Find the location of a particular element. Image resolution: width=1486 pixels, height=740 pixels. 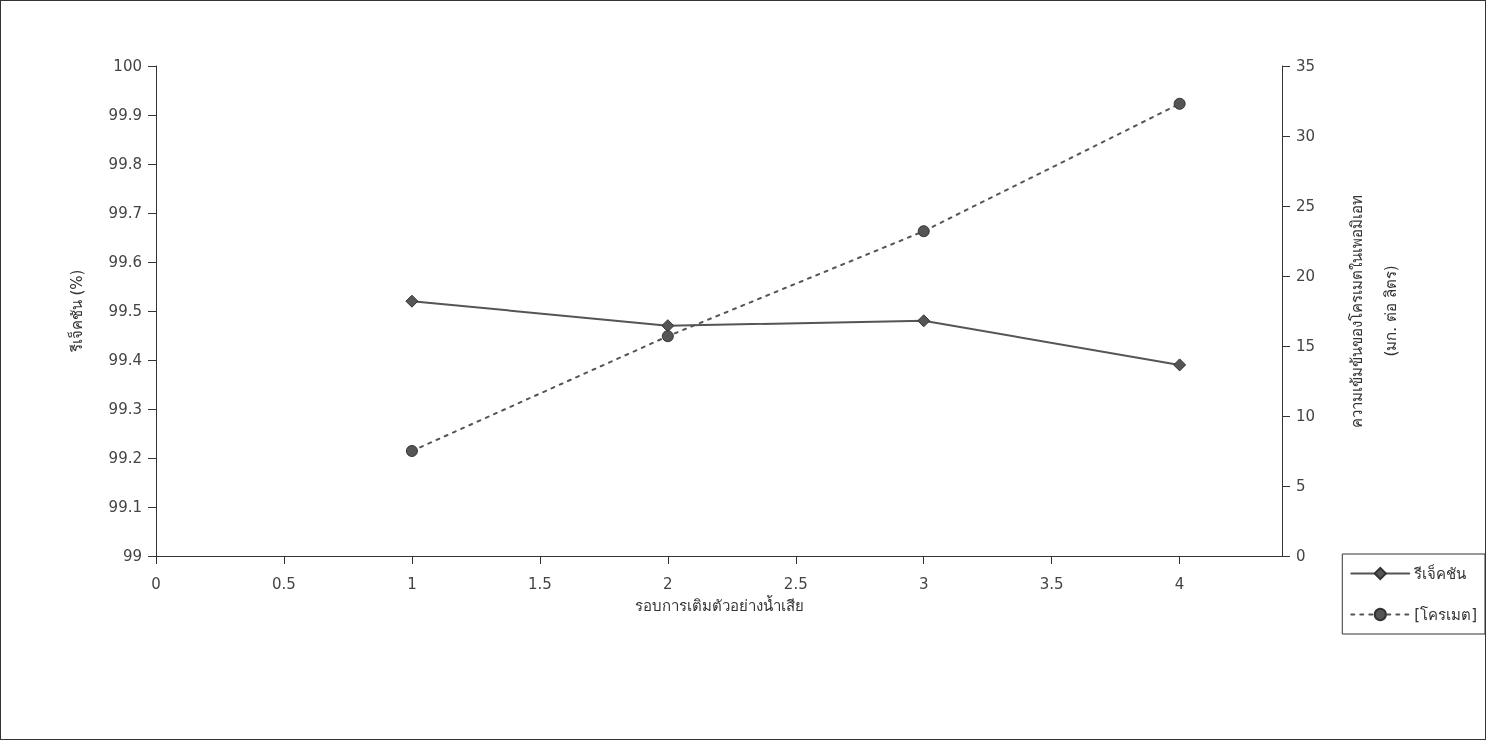

y2-tick-label: 30 is located at coordinates (1306, 136).